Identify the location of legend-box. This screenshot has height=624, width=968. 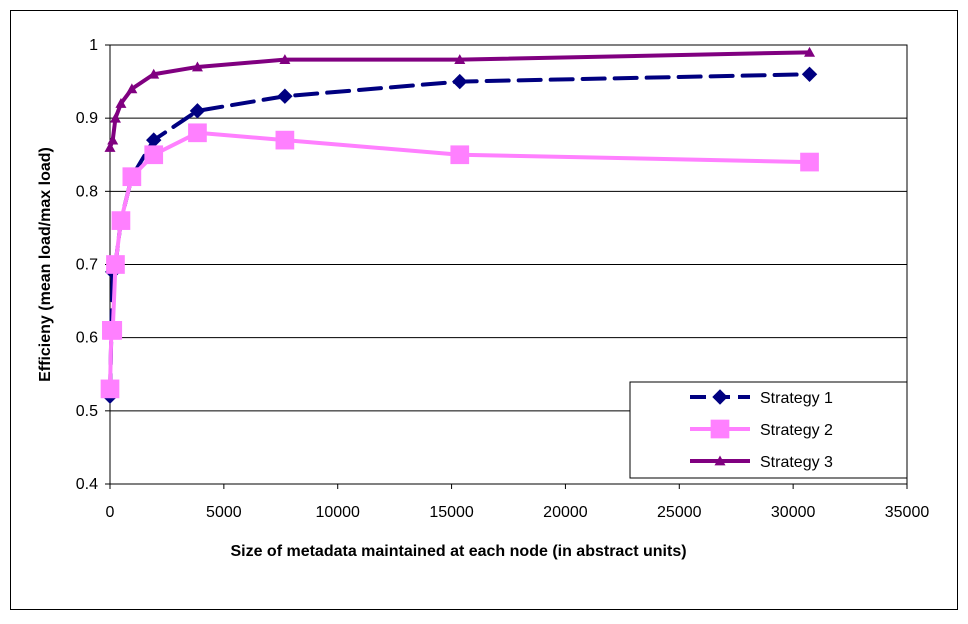
(768, 430).